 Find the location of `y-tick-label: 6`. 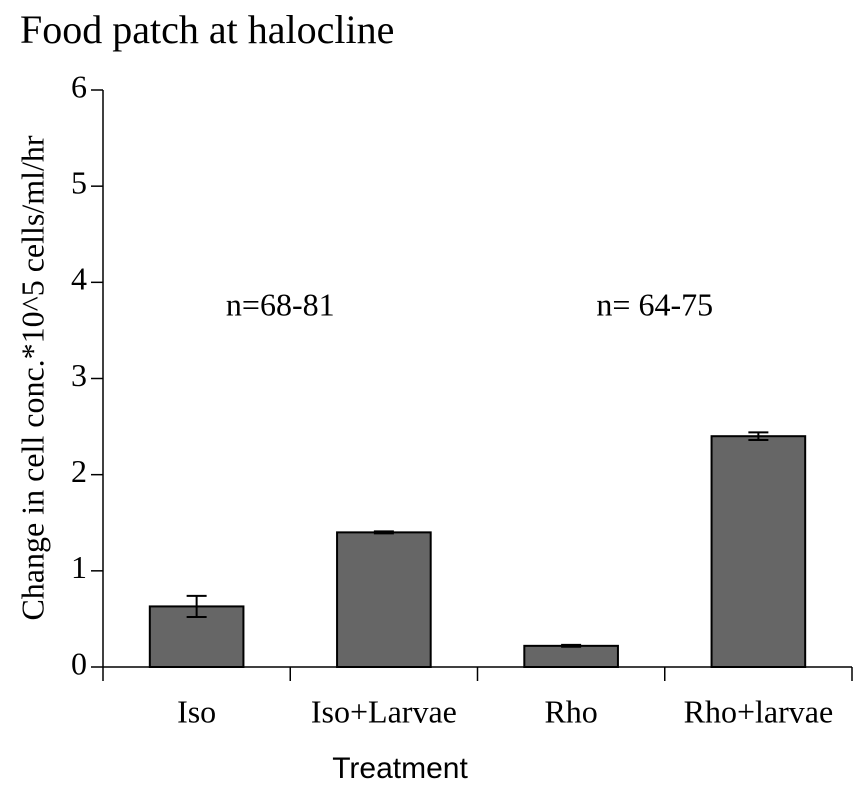

y-tick-label: 6 is located at coordinates (79, 86).